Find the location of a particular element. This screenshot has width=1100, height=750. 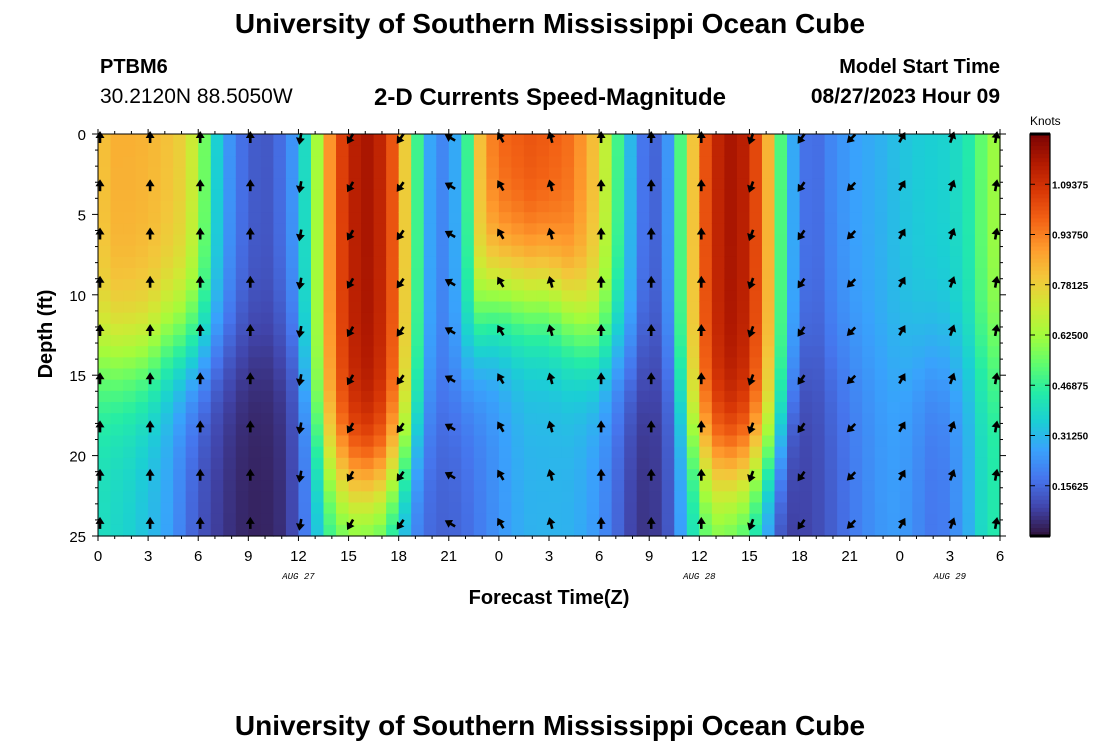

colorbar-segment is located at coordinates (1040, 257).